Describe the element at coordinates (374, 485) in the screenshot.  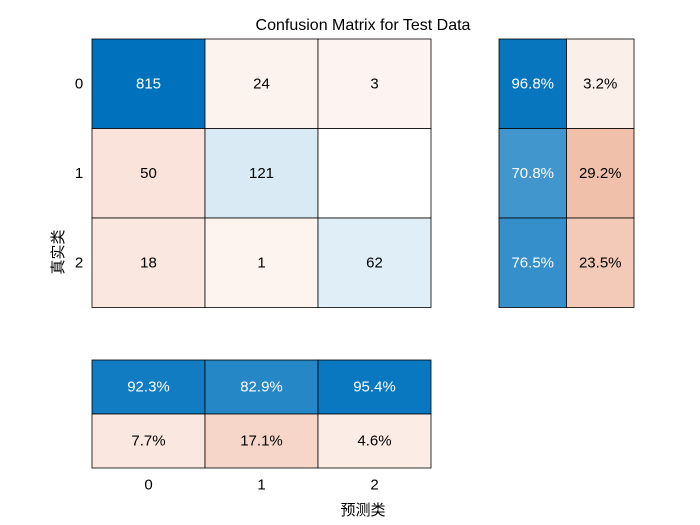
I see `x-tick-label: 2` at that location.